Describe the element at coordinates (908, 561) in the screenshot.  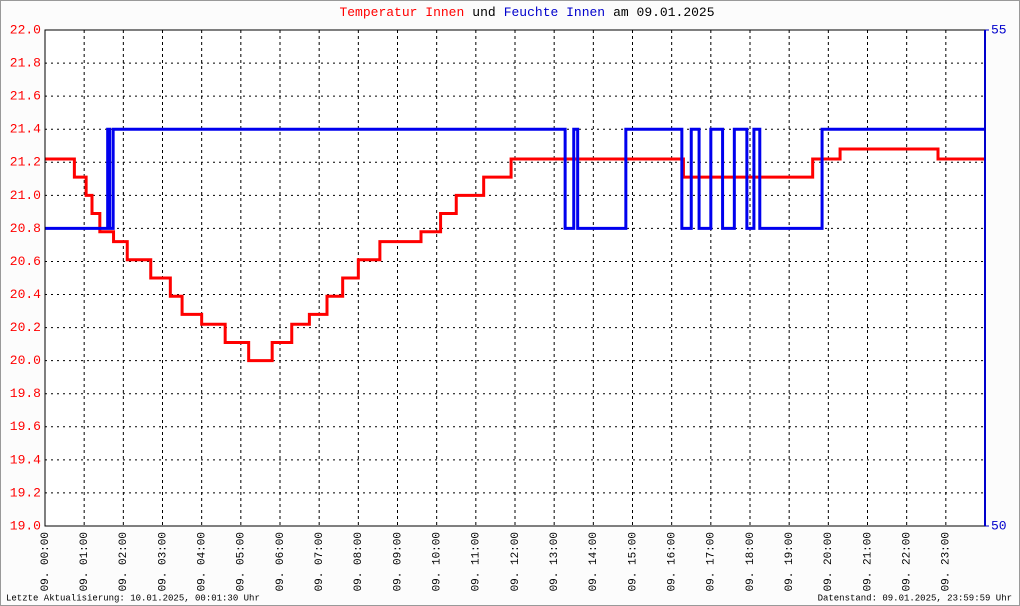
I see `x-tick-label: 09. 22:00` at that location.